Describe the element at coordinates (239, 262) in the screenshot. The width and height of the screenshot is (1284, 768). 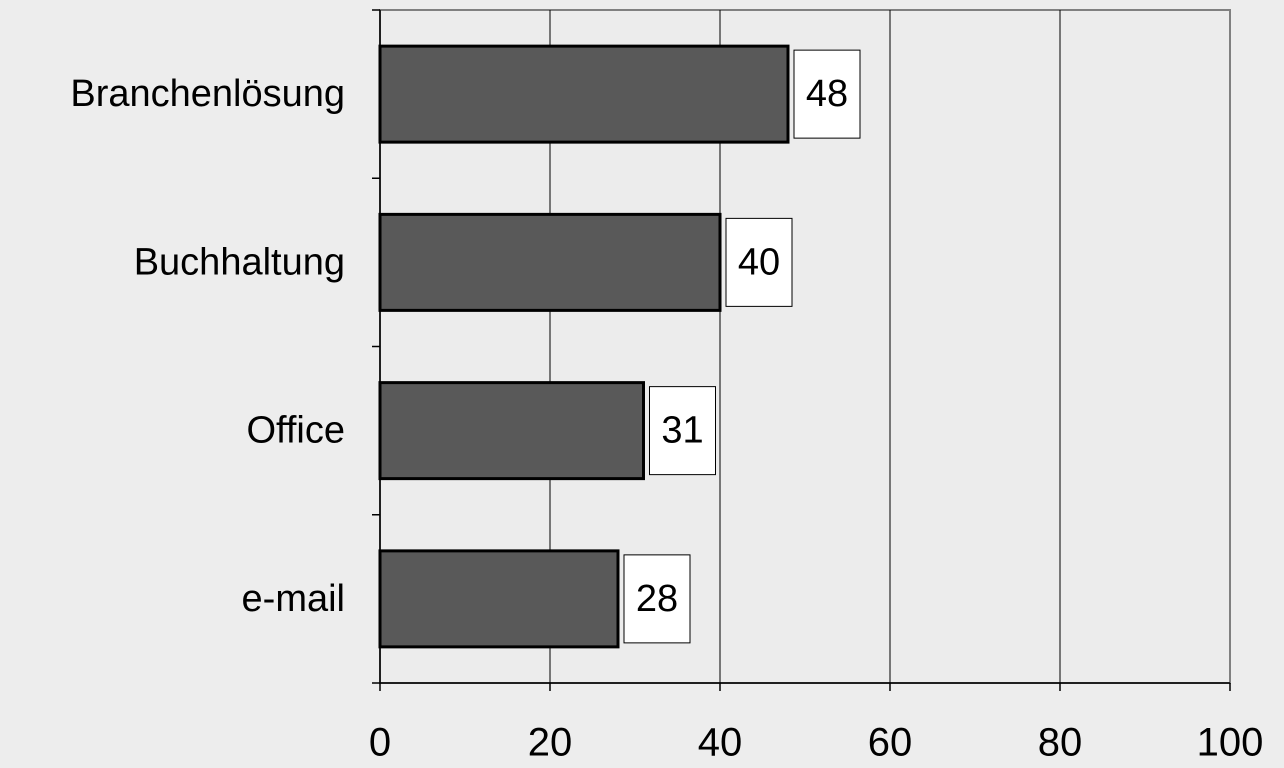
I see `y-tick-label: Buchhaltung` at that location.